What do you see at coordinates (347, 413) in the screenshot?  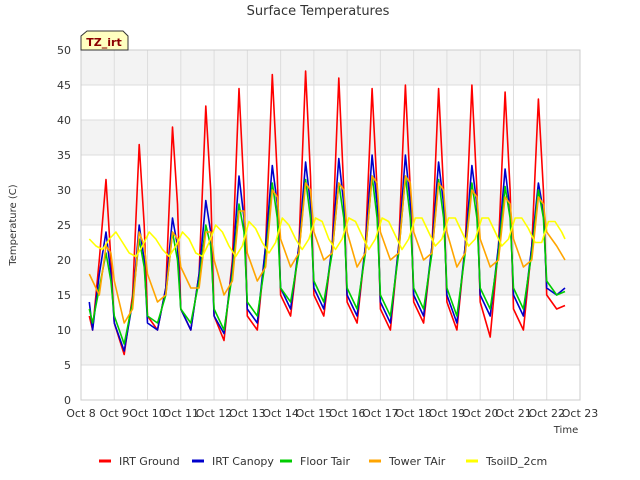 I see `x-tick-label: Oct 16` at bounding box center [347, 413].